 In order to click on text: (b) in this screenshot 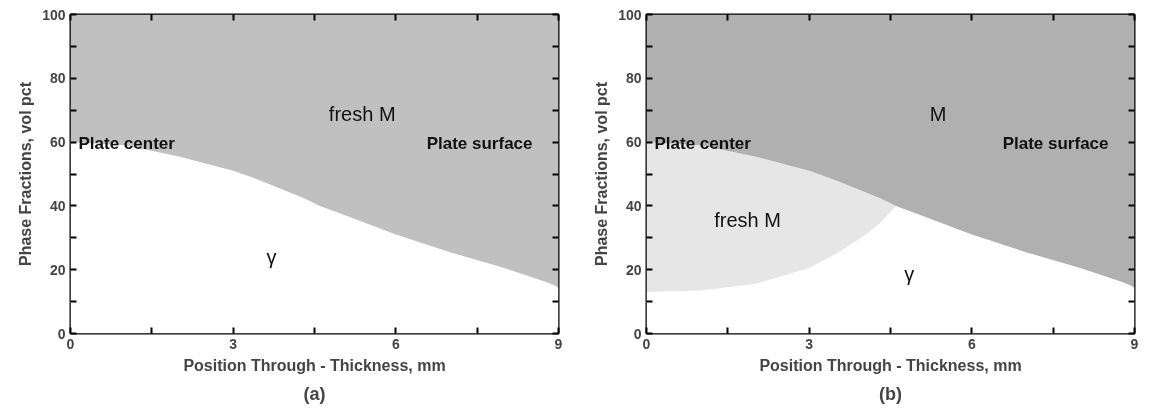, I will do `click(890, 393)`.